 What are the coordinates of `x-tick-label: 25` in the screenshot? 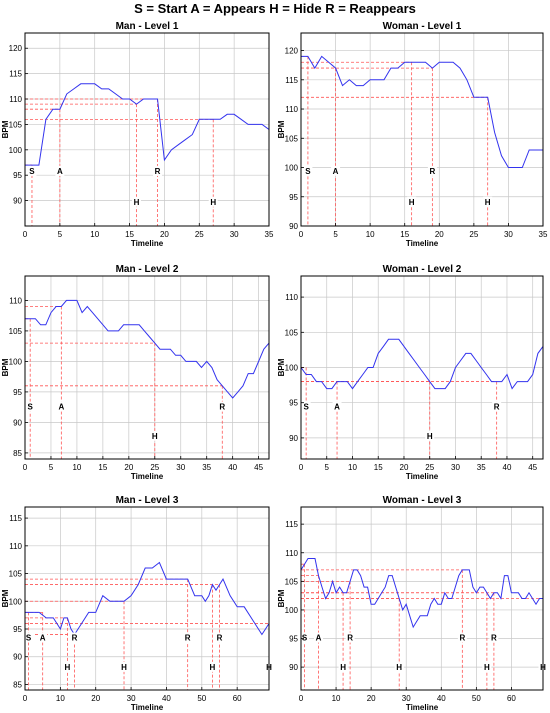 It's located at (199, 234).